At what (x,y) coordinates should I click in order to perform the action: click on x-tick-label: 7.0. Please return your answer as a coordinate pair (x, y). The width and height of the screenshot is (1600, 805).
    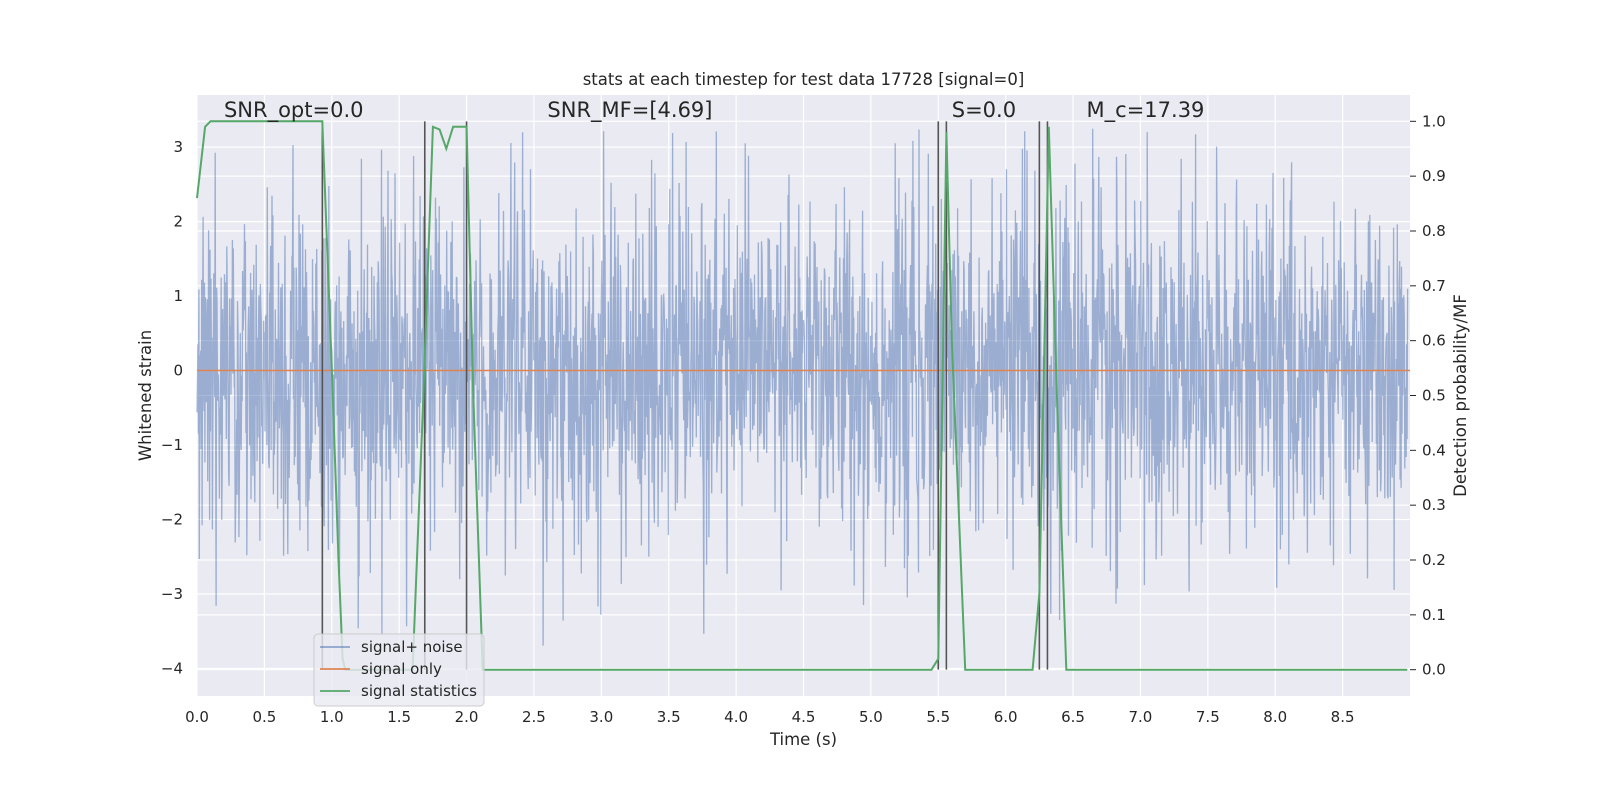
    Looking at the image, I should click on (1141, 717).